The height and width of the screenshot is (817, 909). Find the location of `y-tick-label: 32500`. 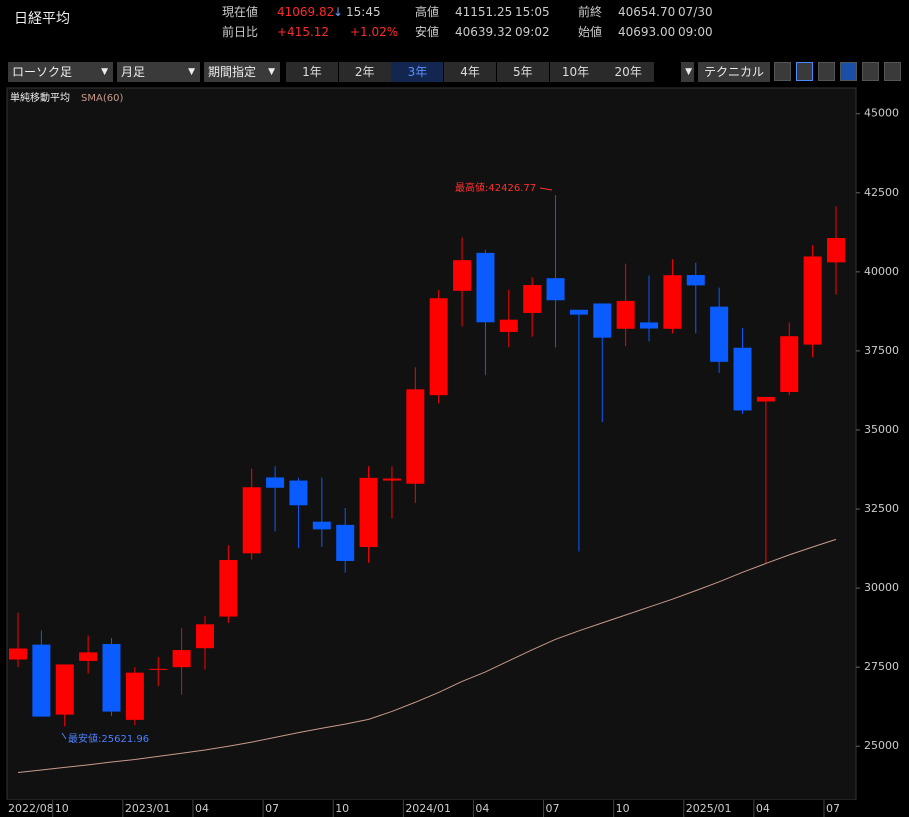

y-tick-label: 32500 is located at coordinates (881, 508).